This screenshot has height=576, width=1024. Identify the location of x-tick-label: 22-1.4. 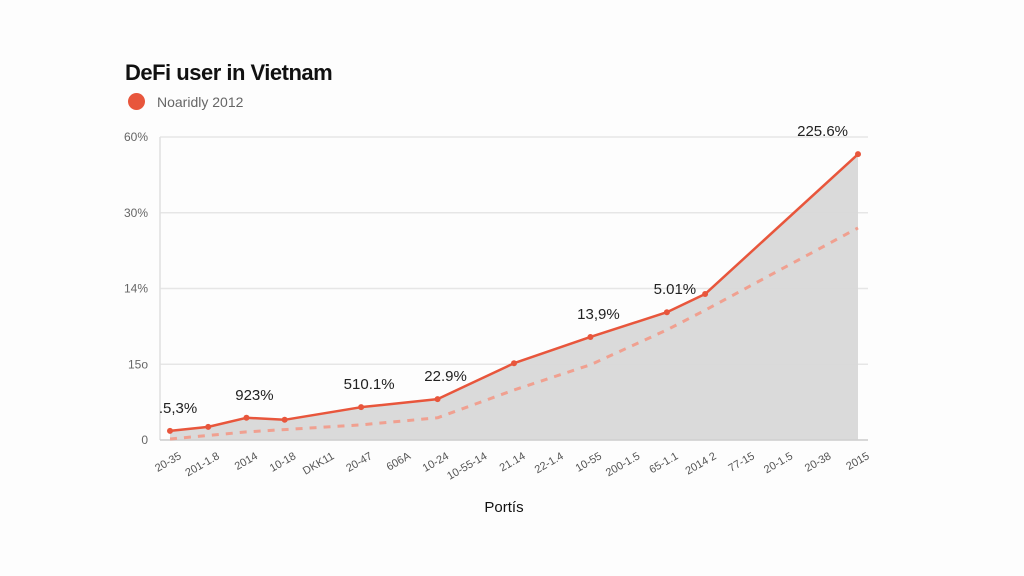
(549, 463).